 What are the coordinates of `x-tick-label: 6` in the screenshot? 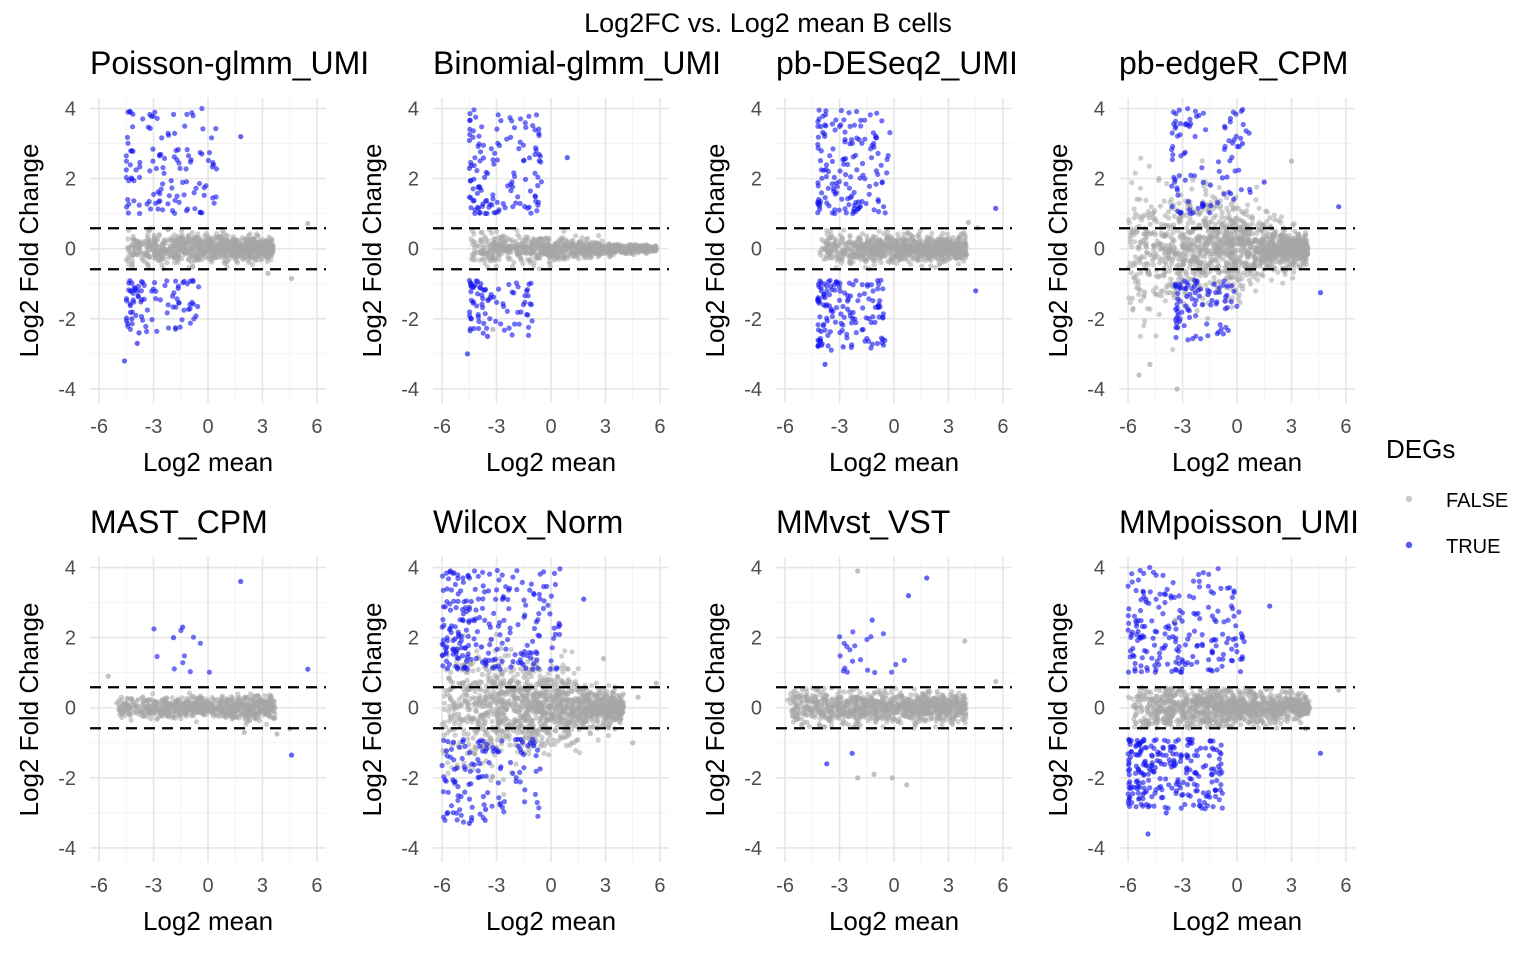 It's located at (316, 427).